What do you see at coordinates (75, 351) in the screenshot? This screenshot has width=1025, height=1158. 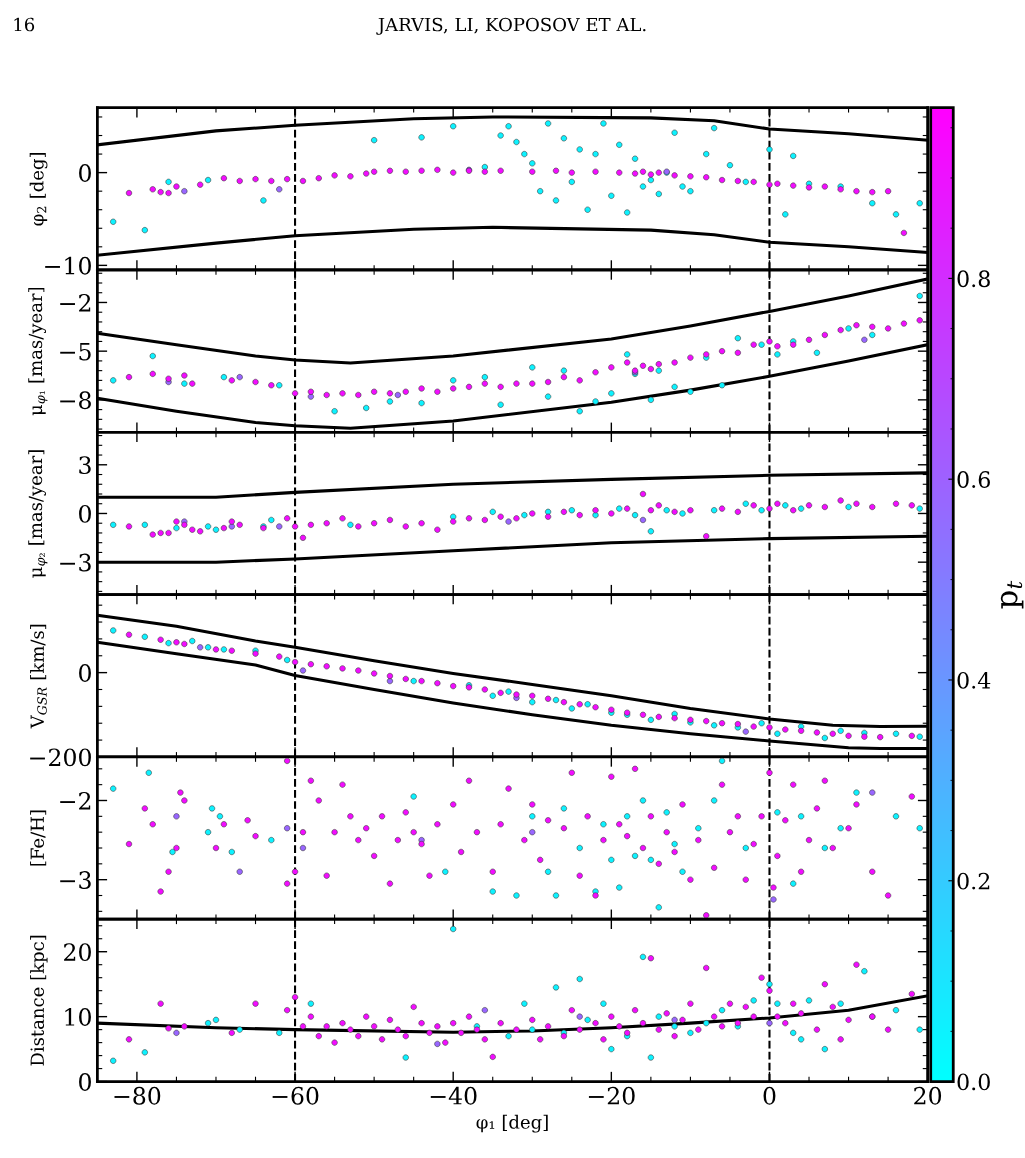 I see `y-tick-label: −5` at bounding box center [75, 351].